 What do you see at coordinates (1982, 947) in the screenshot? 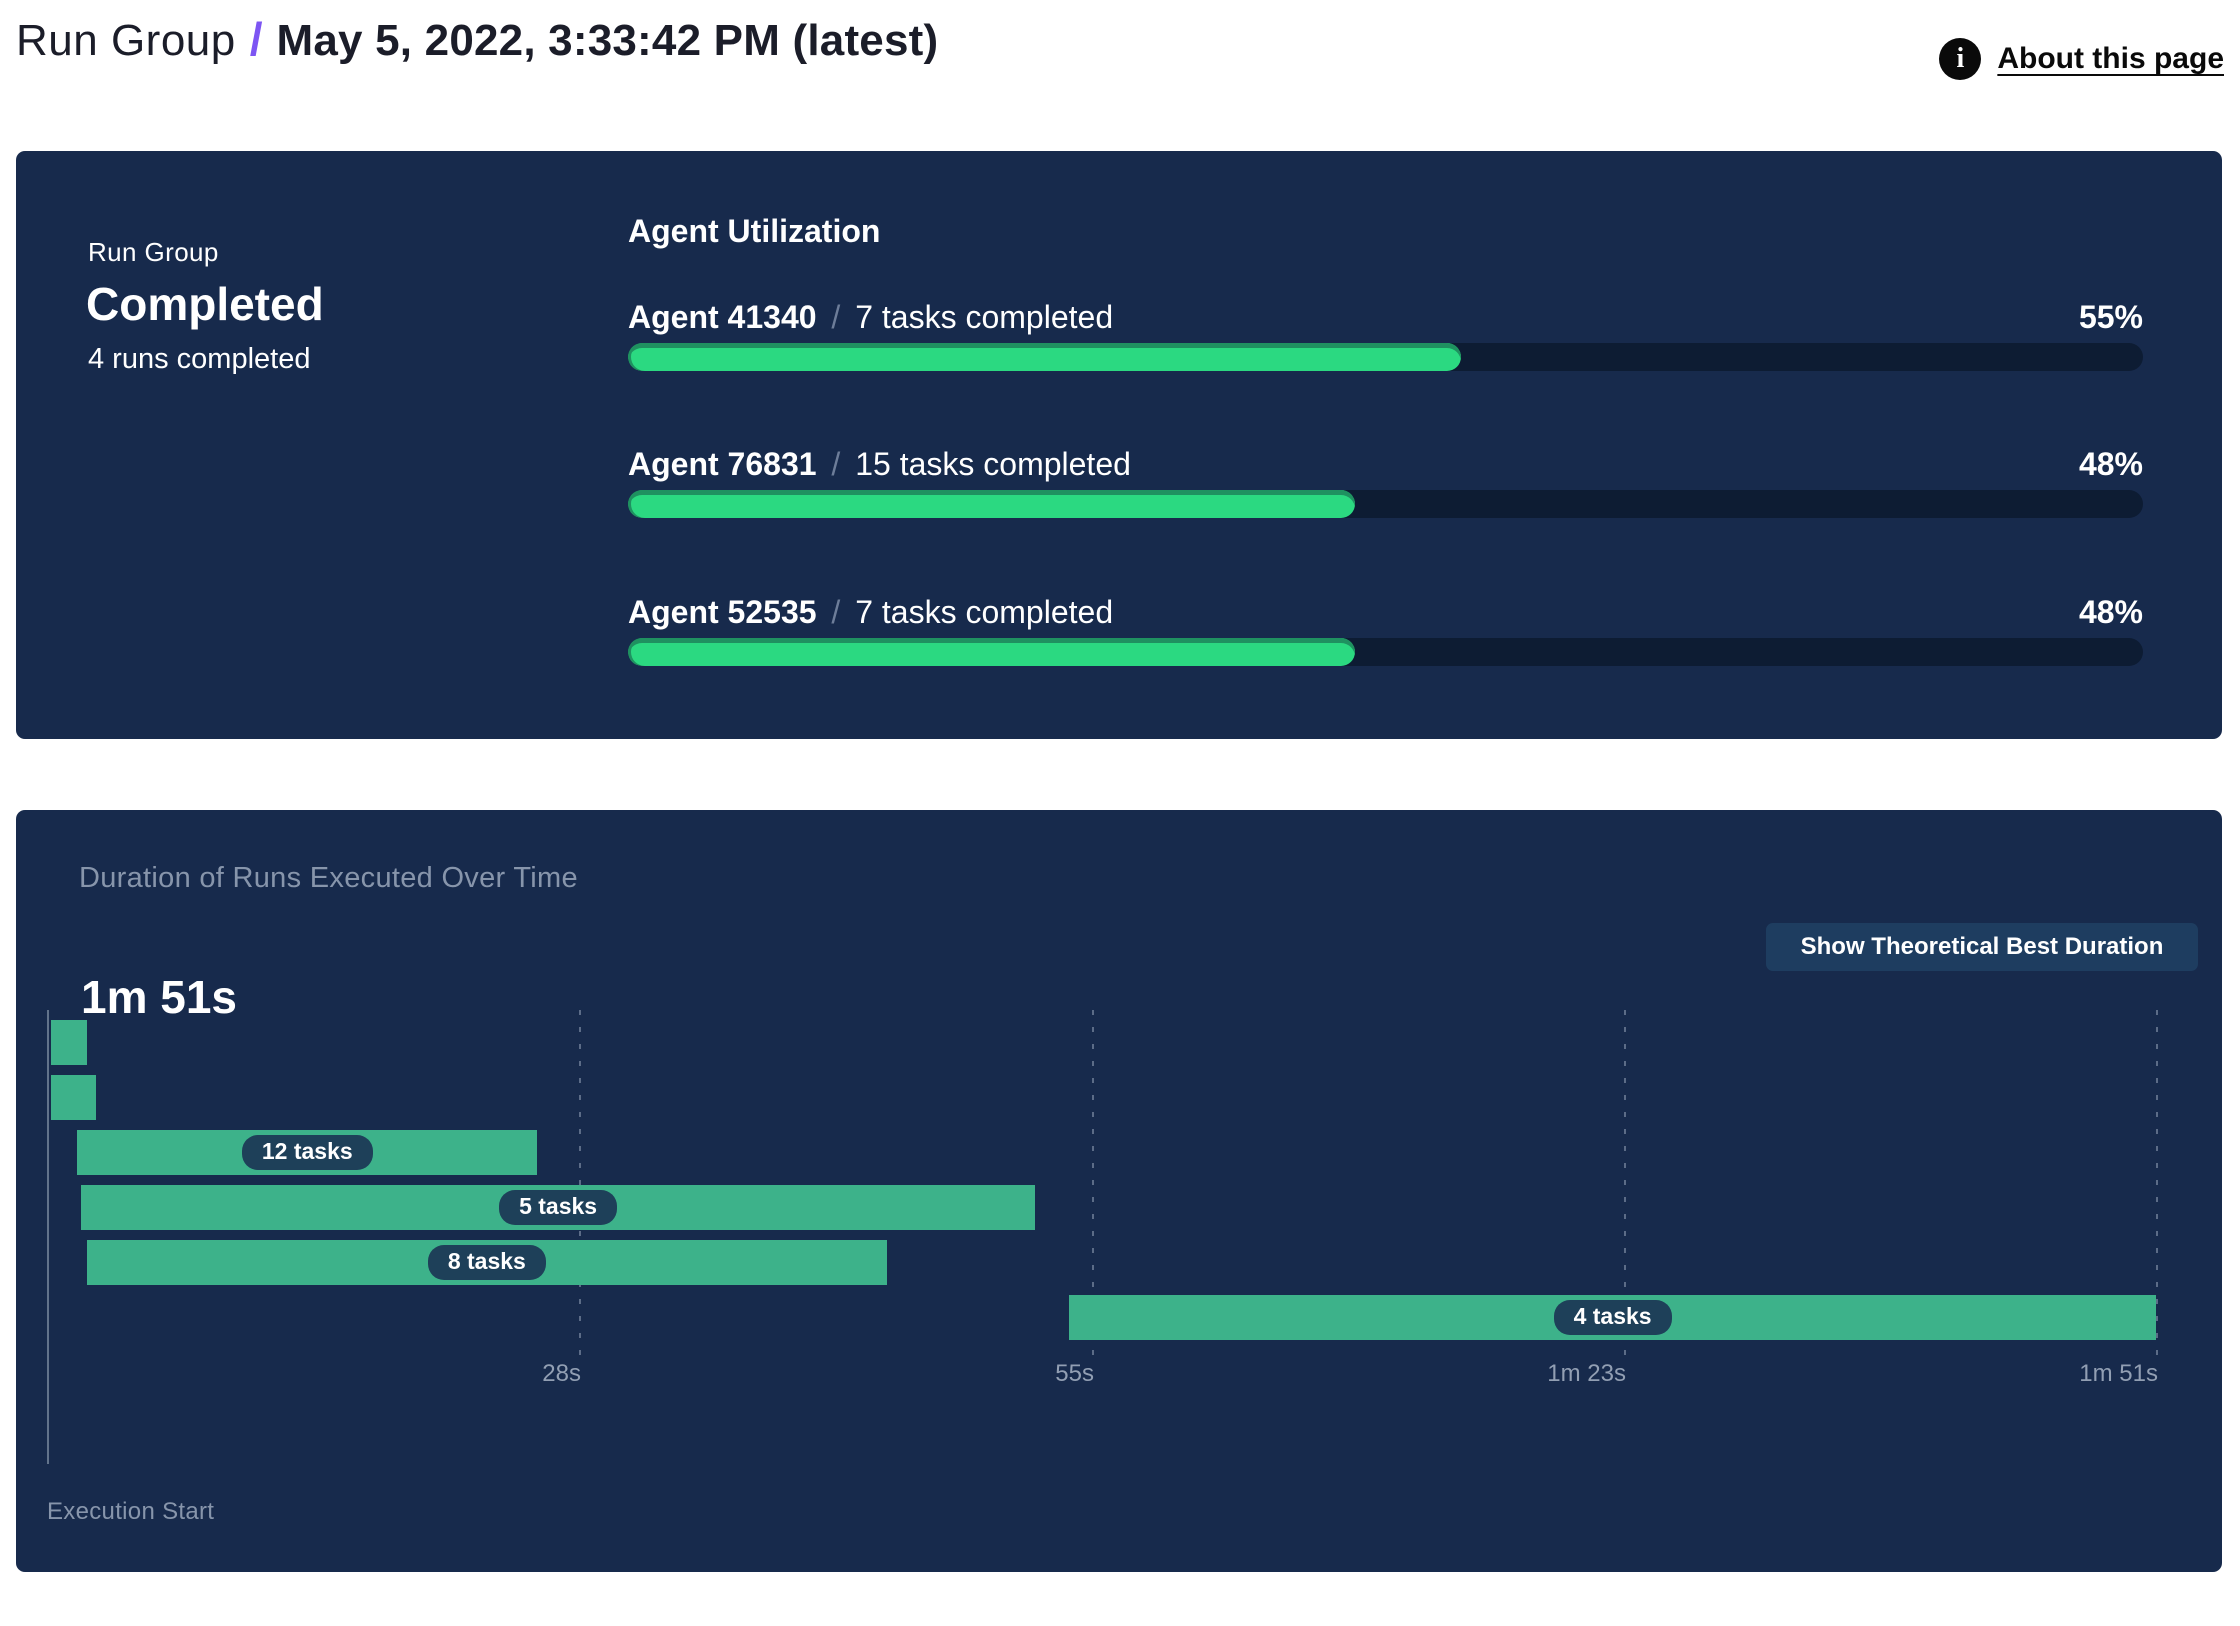
I see `show-theoretical-best-duration-button: Show Theoretical Best Duration` at bounding box center [1982, 947].